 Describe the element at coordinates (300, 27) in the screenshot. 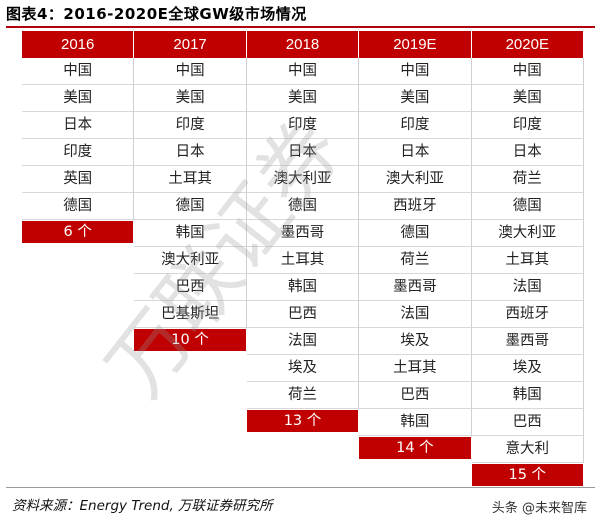

I see `top-rule` at that location.